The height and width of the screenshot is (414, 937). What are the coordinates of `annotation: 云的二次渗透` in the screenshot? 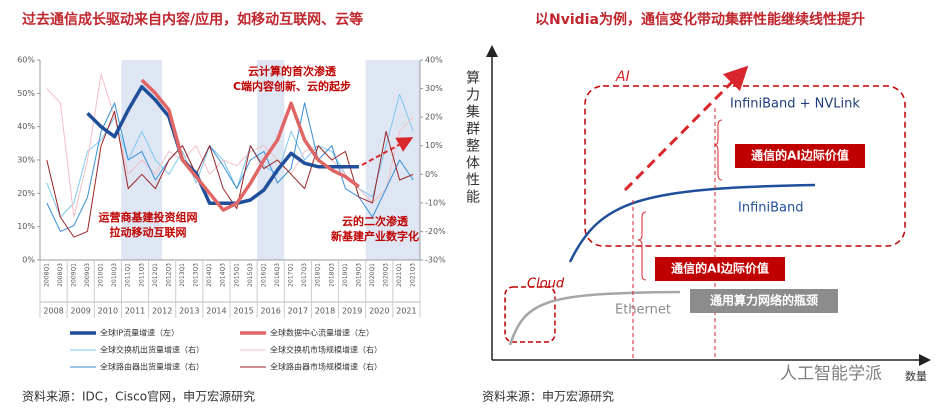 It's located at (375, 221).